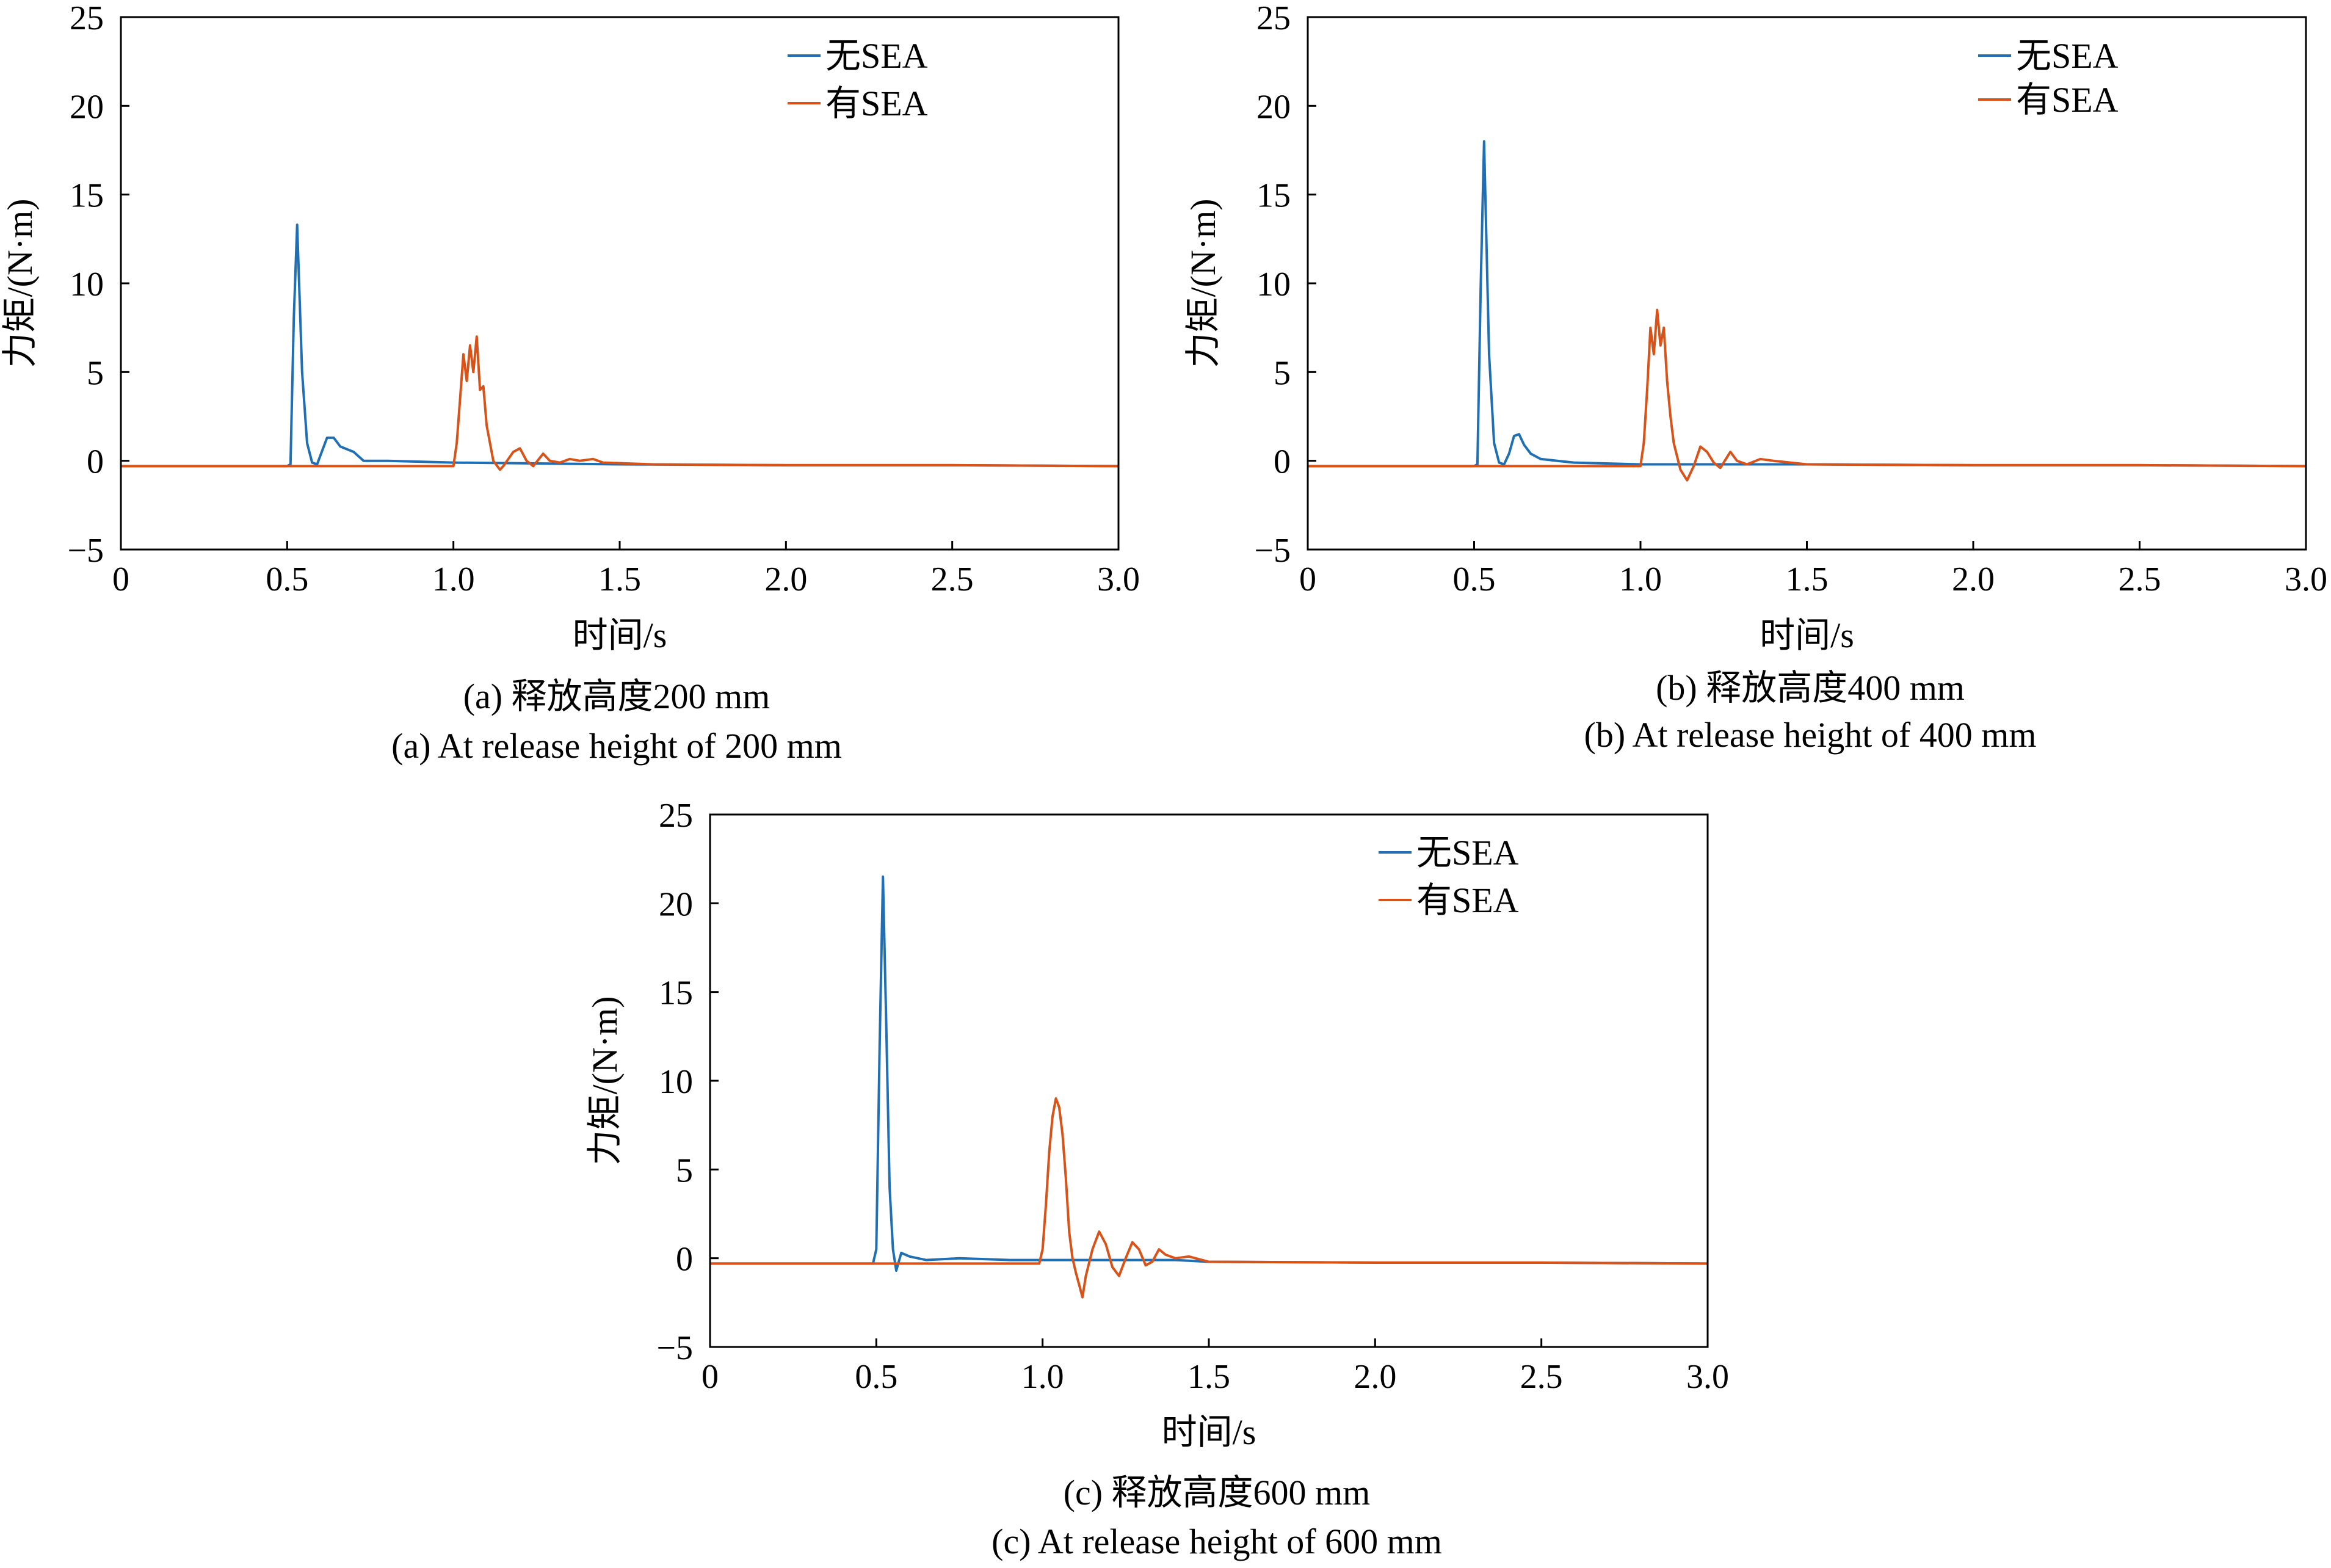 The image size is (2331, 1568). Describe the element at coordinates (616, 746) in the screenshot. I see `caption-a-en: (a) At release height of 200 mm` at that location.